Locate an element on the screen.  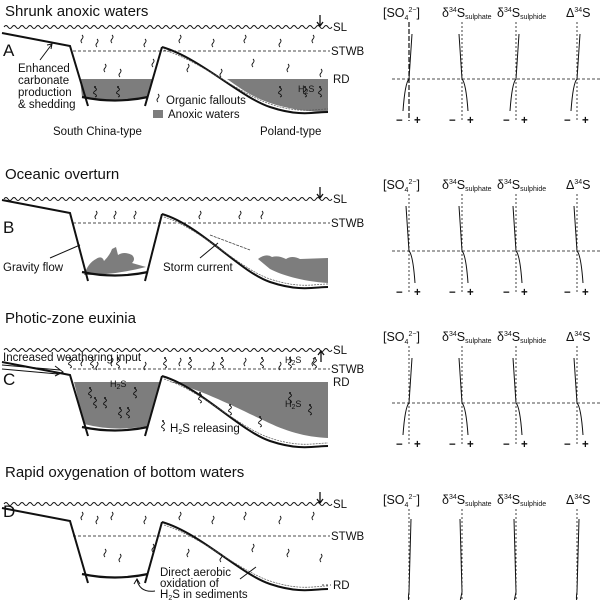
legend-anoxic-swatch is located at coordinates (158, 114).